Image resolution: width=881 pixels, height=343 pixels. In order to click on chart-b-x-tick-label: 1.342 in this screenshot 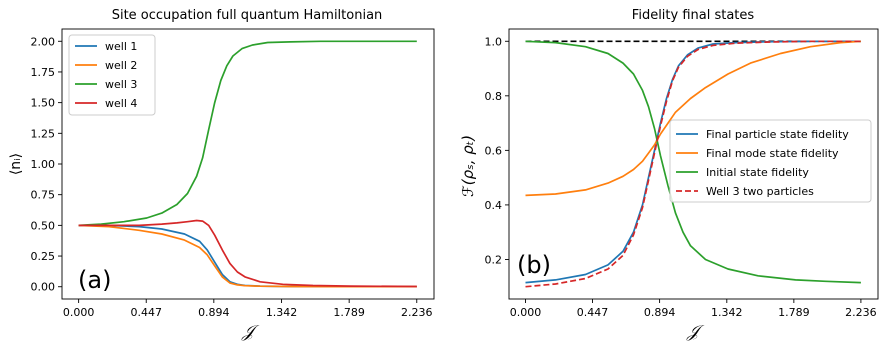, I will do `click(727, 312)`.